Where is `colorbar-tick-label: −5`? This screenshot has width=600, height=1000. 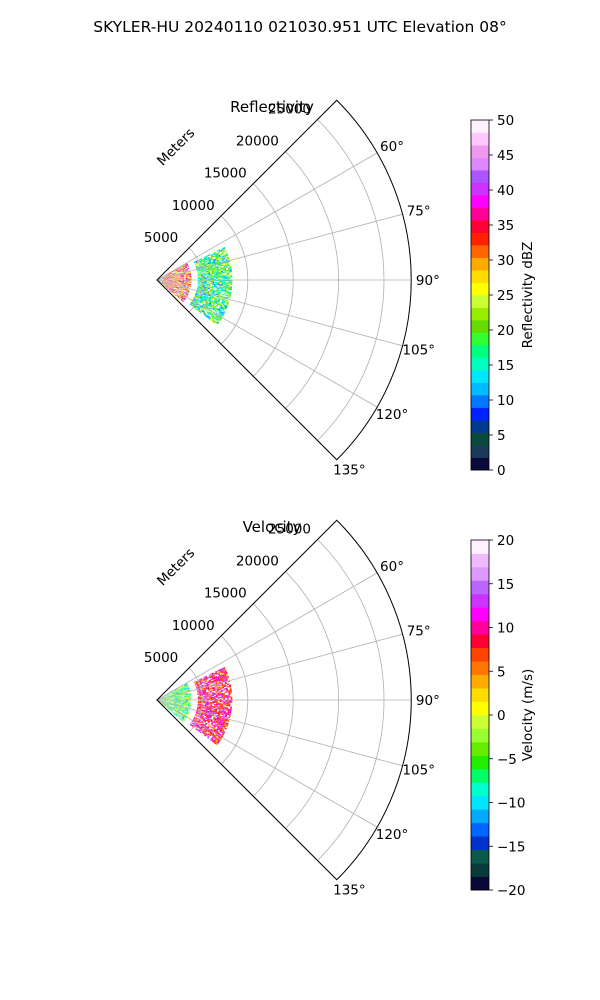
colorbar-tick-label: −5 is located at coordinates (507, 760).